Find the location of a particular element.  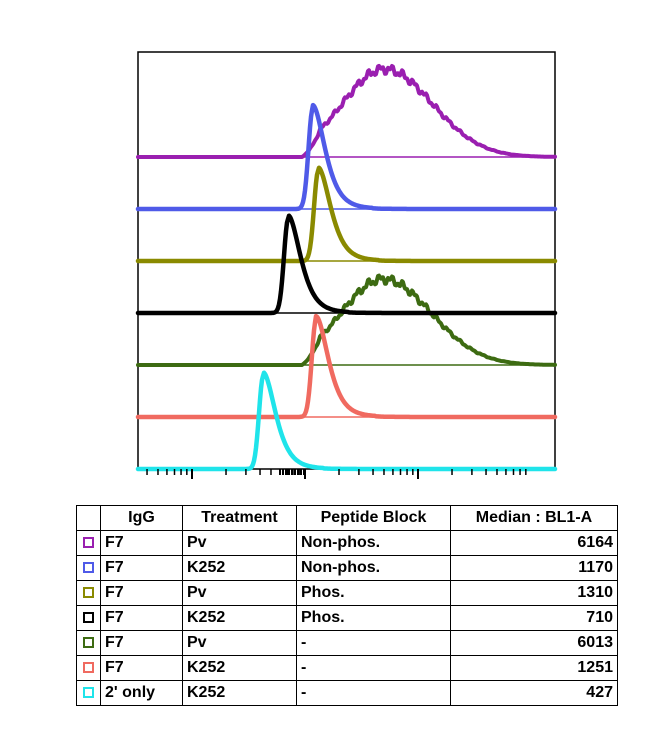

legend-median: 427 is located at coordinates (534, 693).